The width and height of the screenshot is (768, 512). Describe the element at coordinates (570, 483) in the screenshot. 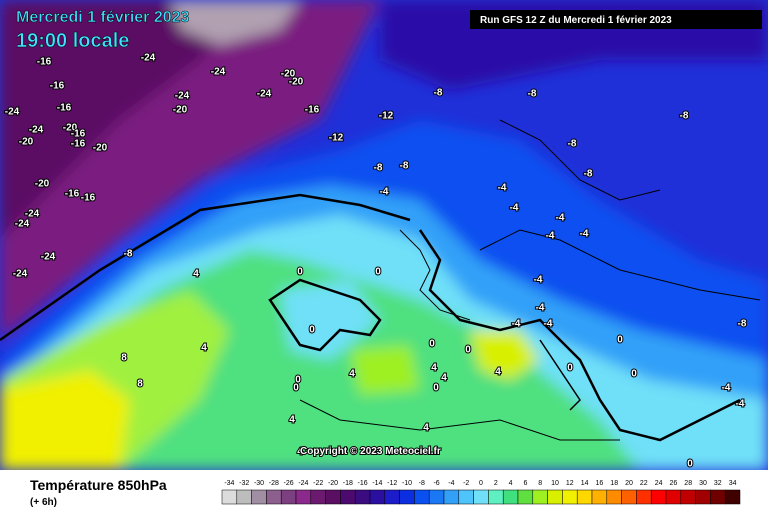

I see `legend-label: 12` at that location.